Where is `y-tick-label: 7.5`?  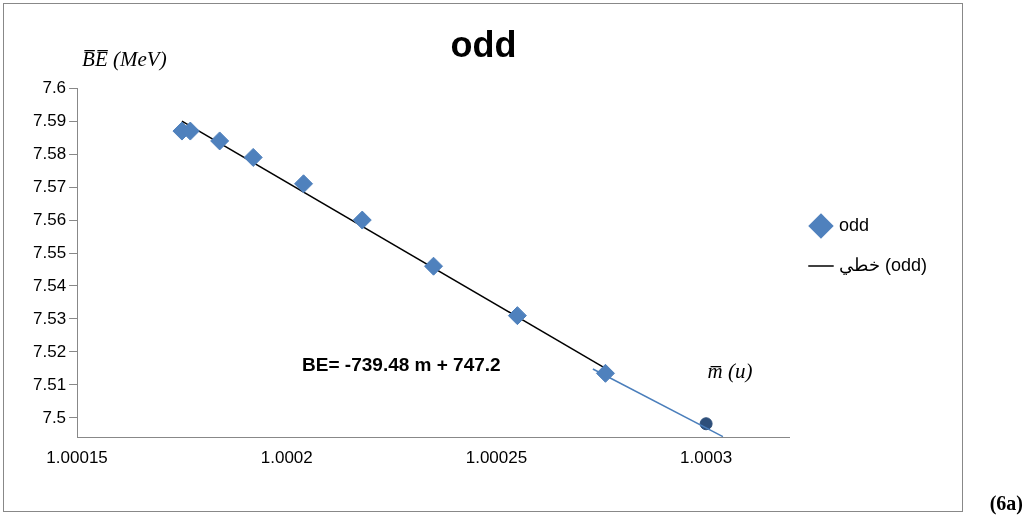
y-tick-label: 7.5 is located at coordinates (54, 417).